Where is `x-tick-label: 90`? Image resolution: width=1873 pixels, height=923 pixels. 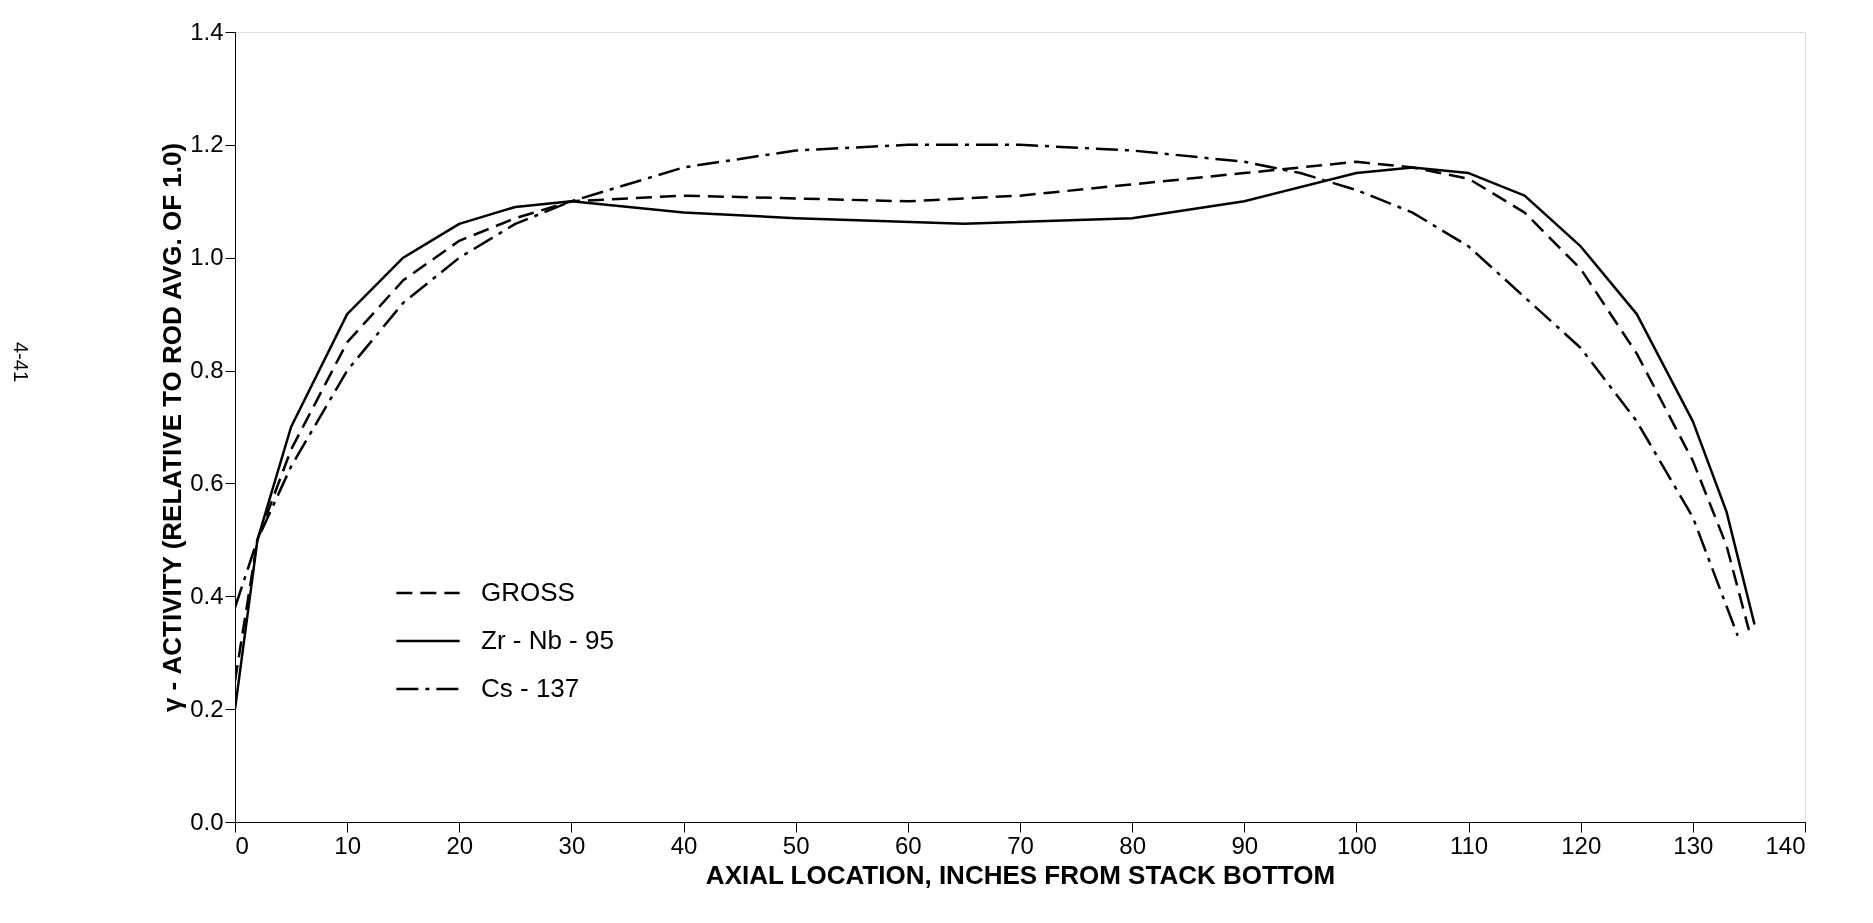
x-tick-label: 90 is located at coordinates (1245, 845).